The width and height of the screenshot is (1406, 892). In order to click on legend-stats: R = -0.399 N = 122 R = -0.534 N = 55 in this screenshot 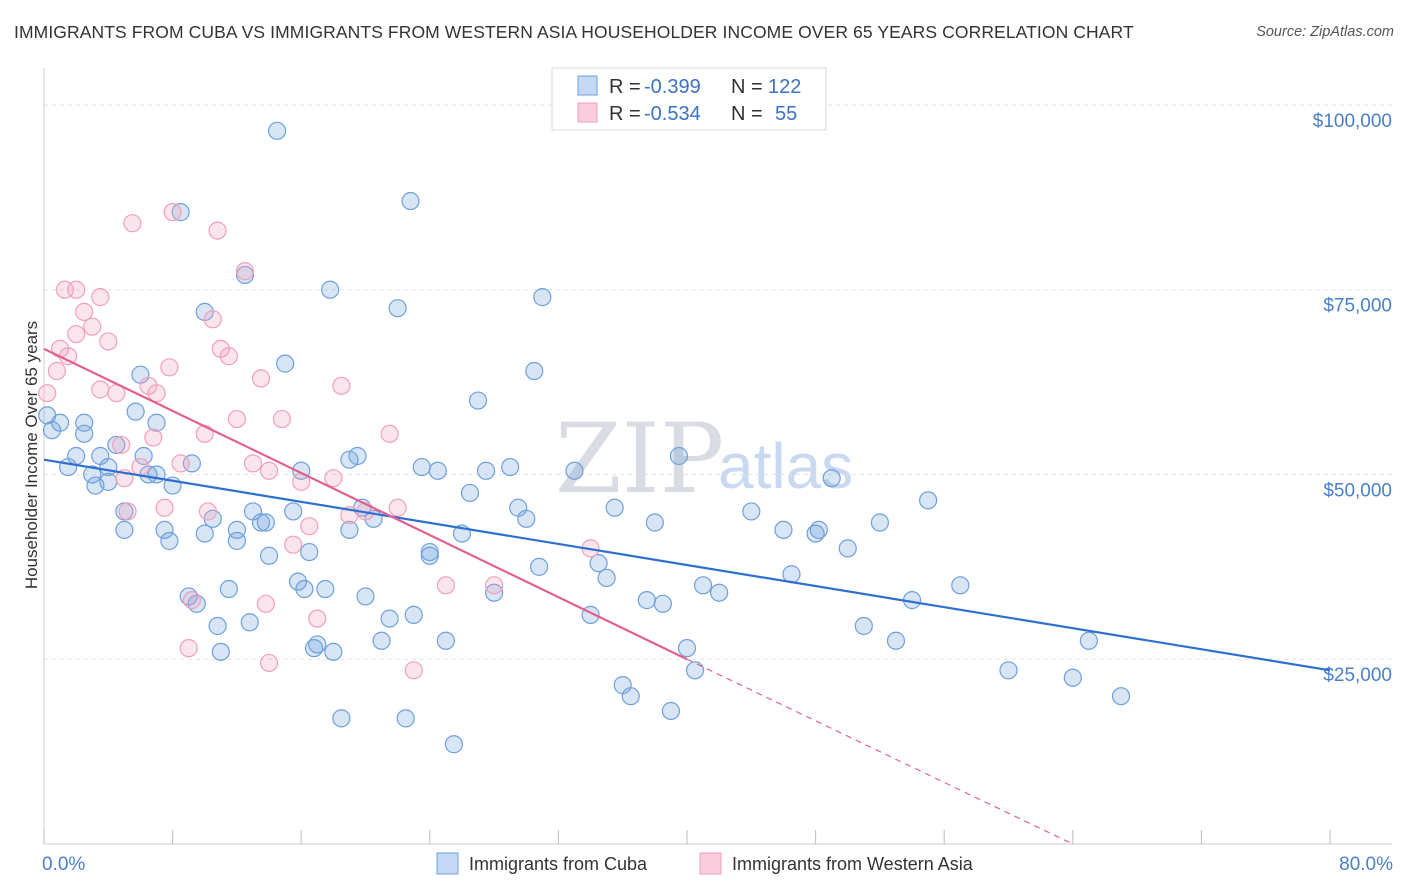, I will do `click(689, 99)`.